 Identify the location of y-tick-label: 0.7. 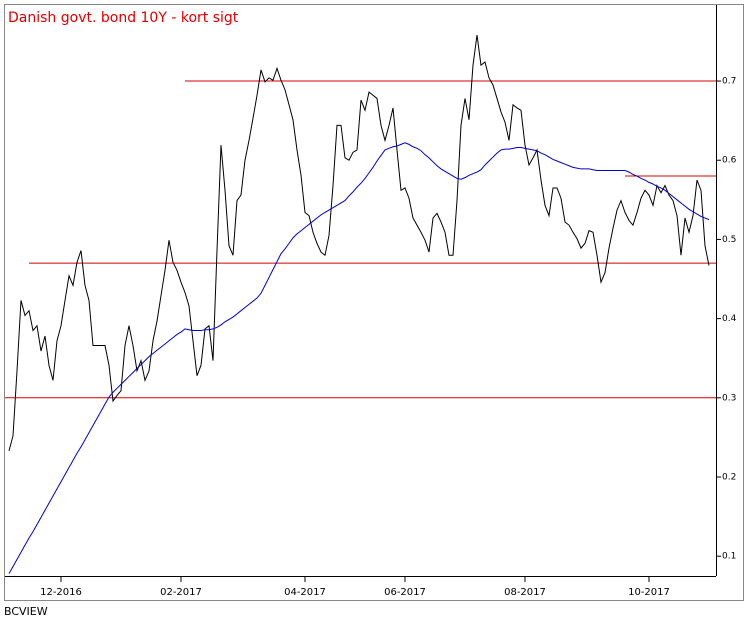
(729, 82).